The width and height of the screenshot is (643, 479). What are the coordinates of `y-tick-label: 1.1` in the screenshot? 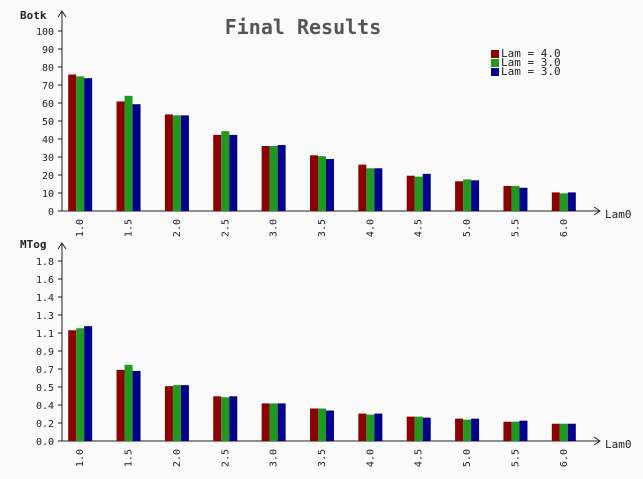 It's located at (45, 334).